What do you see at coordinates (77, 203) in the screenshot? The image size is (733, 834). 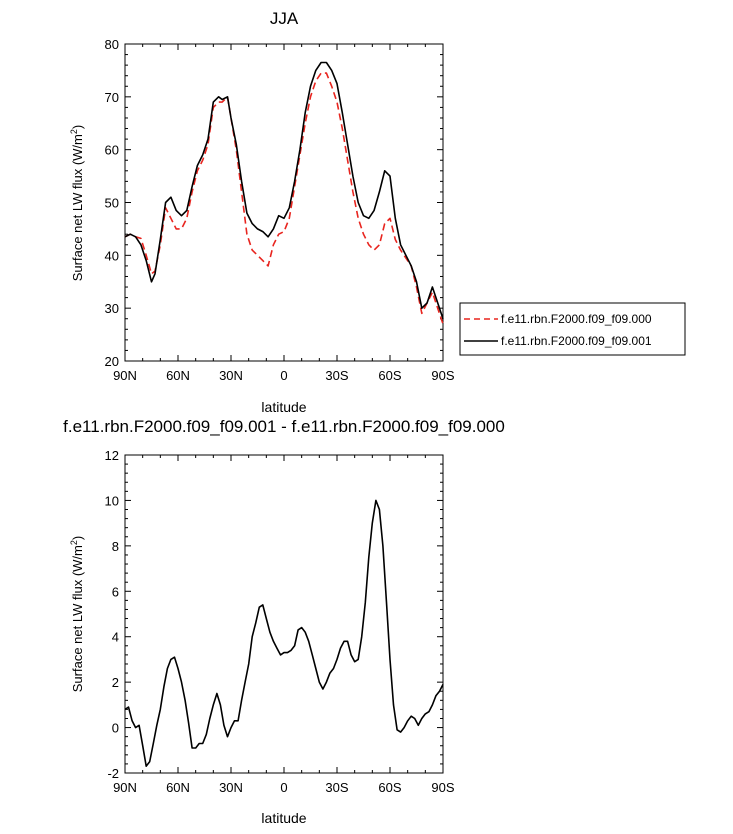 I see `top-y-axis-label: Surface net LW flux (W/m2)` at bounding box center [77, 203].